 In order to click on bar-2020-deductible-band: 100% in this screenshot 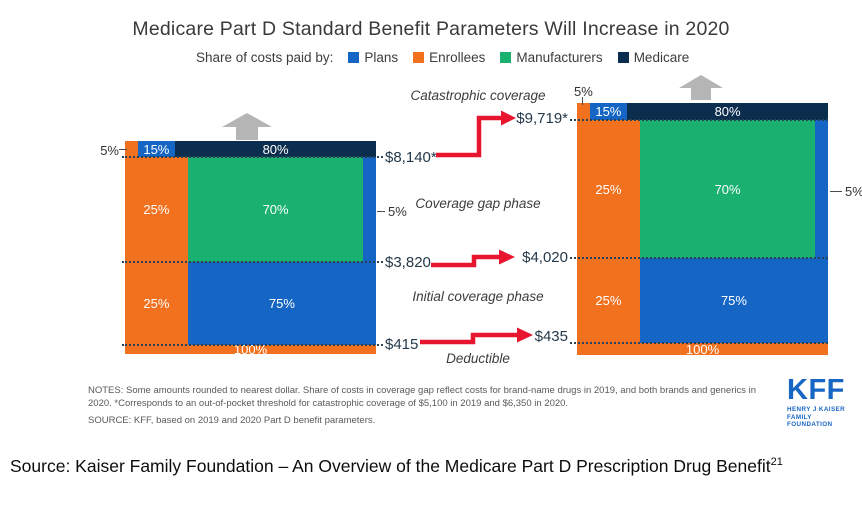, I will do `click(702, 349)`.